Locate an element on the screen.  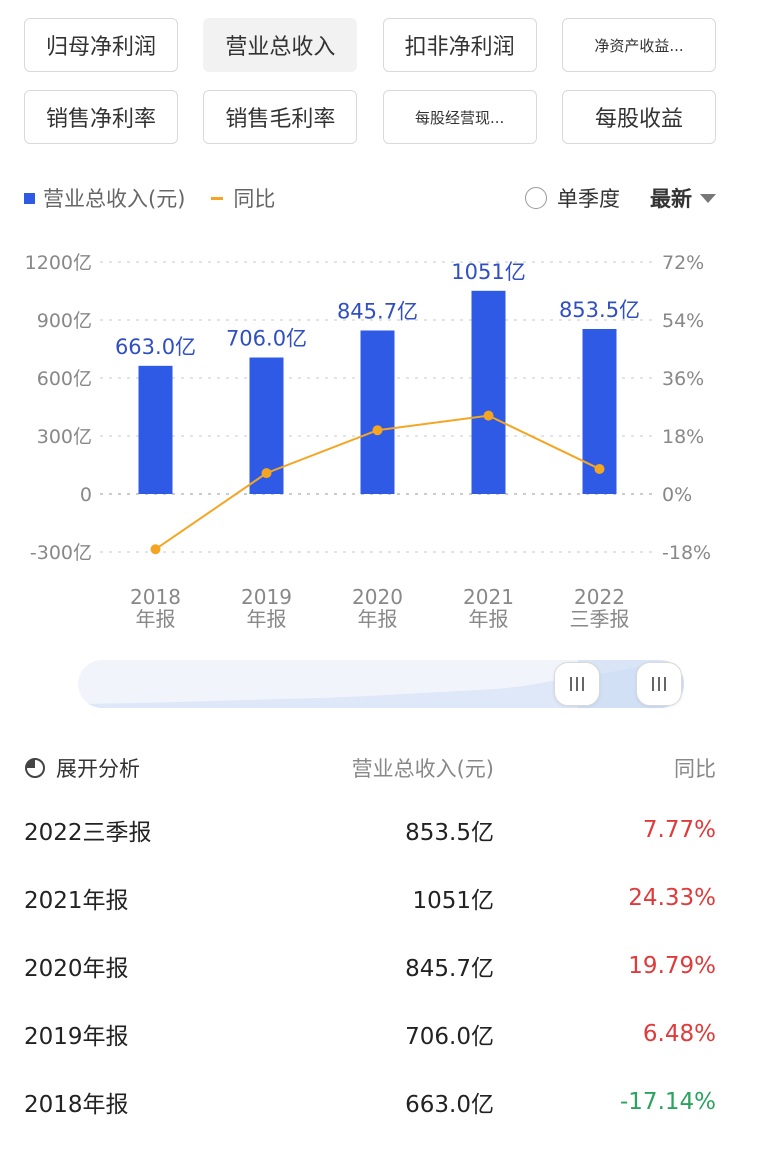
chart-legend-bar: 营业总收入(元) 同比 单季度 最新 is located at coordinates (370, 198).